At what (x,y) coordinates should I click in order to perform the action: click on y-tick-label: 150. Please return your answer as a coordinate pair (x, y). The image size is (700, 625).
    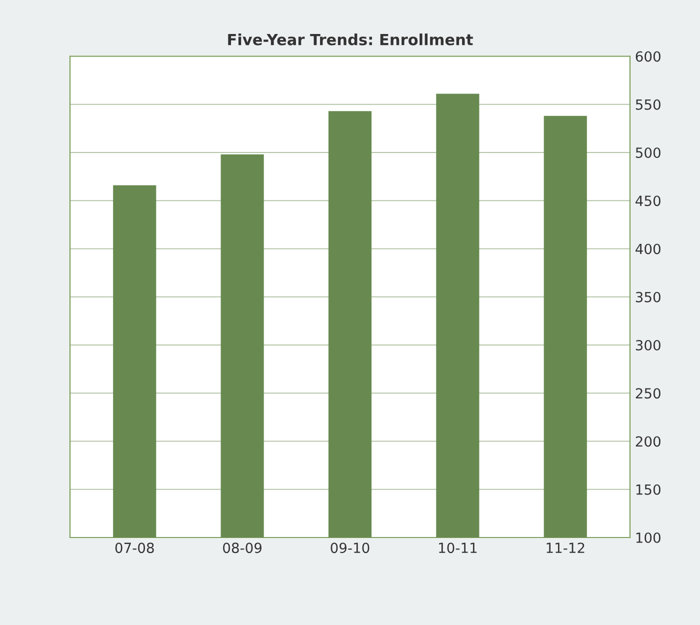
    Looking at the image, I should click on (648, 489).